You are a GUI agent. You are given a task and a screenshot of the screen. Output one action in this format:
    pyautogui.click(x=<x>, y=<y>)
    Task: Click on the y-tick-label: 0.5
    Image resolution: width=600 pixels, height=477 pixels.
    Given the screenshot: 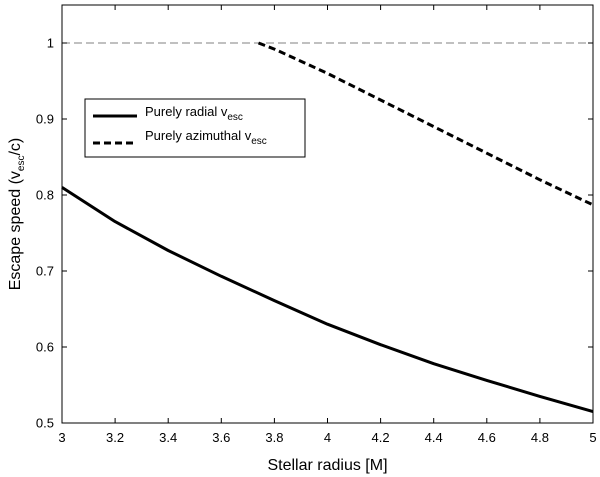 What is the action you would take?
    pyautogui.click(x=45, y=423)
    